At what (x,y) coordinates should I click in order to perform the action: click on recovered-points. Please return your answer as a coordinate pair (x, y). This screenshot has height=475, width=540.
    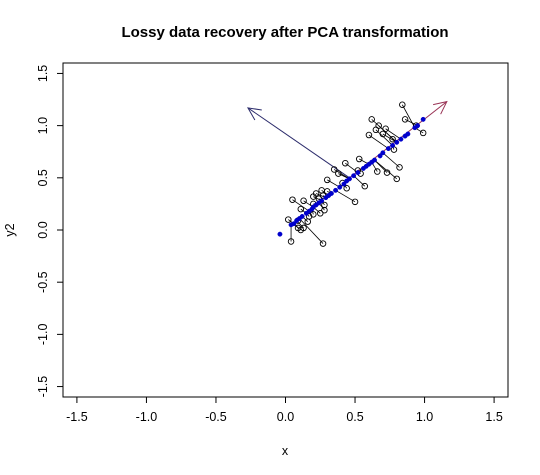
    Looking at the image, I should click on (351, 176).